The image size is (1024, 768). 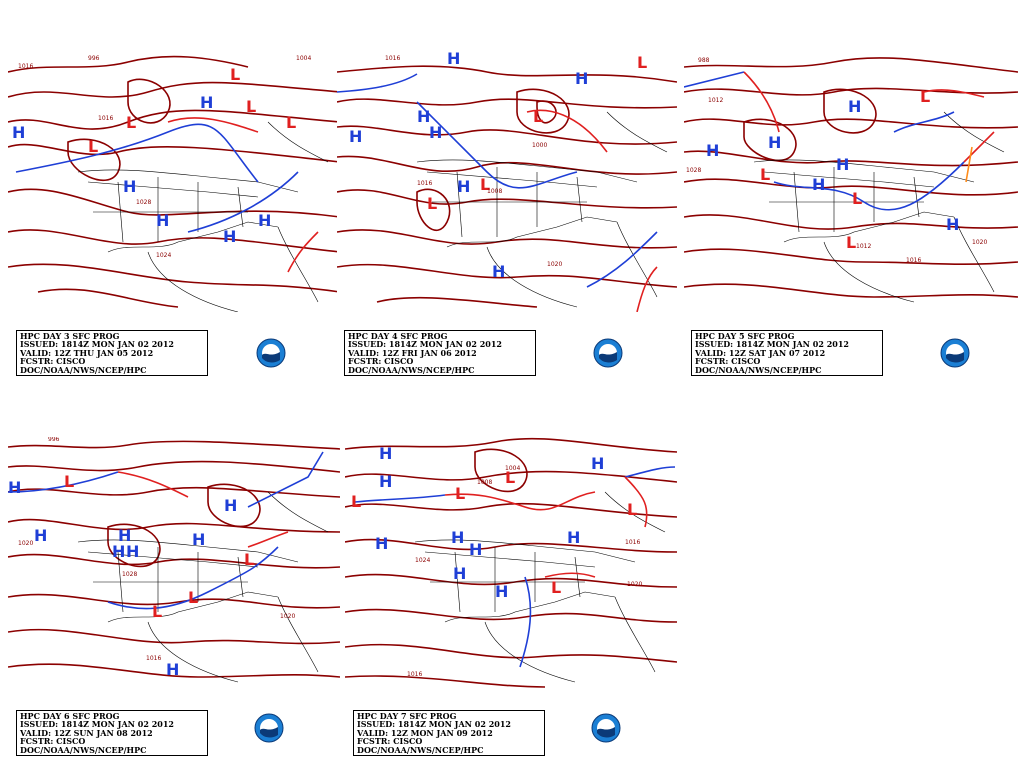 I want to click on isobars, so click(x=507, y=186).